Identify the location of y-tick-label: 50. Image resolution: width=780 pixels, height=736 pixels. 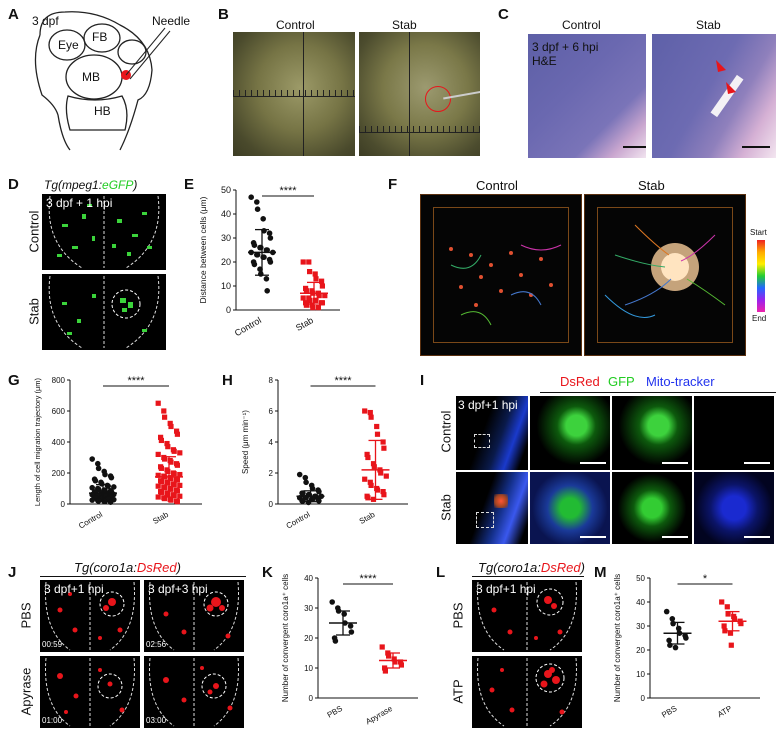
(226, 190).